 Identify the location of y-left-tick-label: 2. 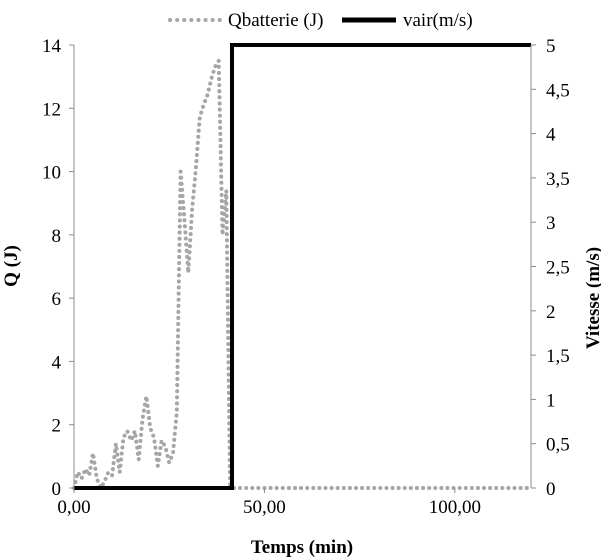
(57, 426).